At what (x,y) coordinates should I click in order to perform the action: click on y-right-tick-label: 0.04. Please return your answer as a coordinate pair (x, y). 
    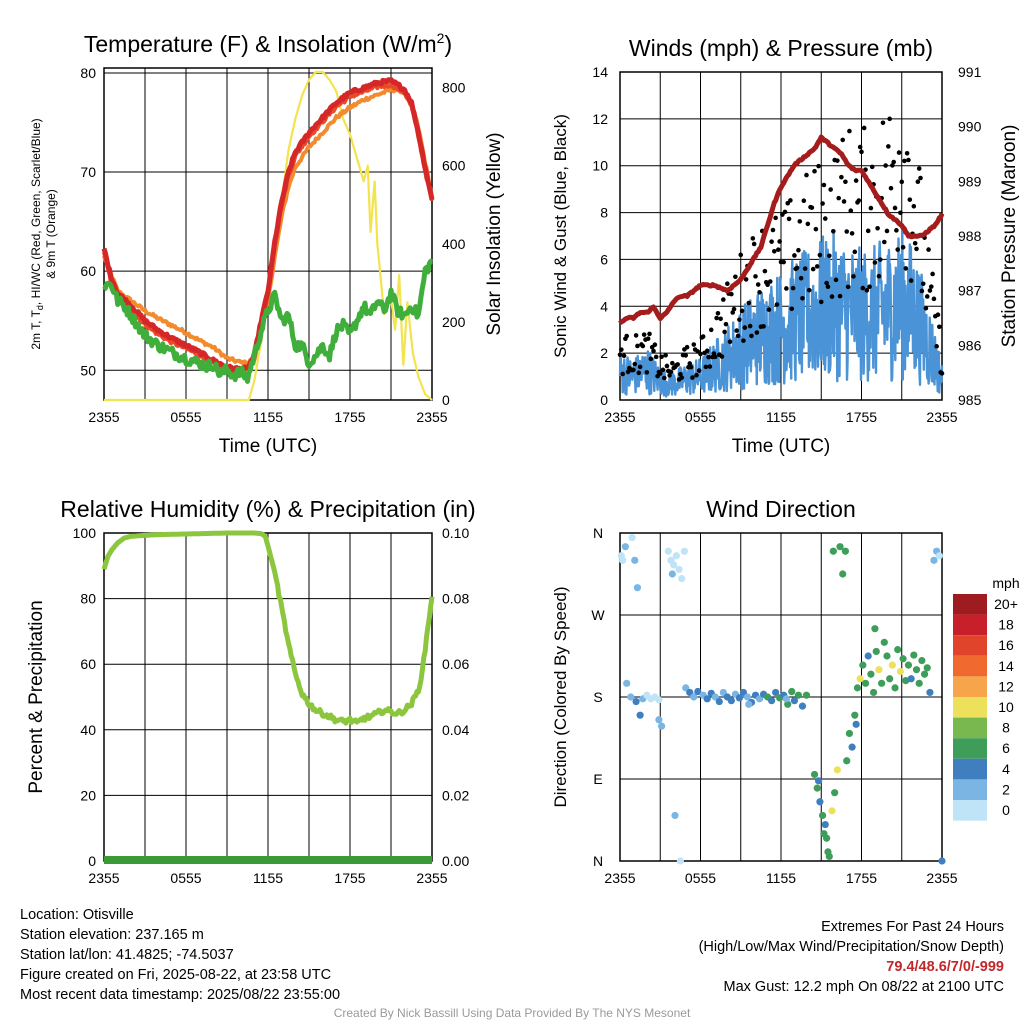
    Looking at the image, I should click on (455, 730).